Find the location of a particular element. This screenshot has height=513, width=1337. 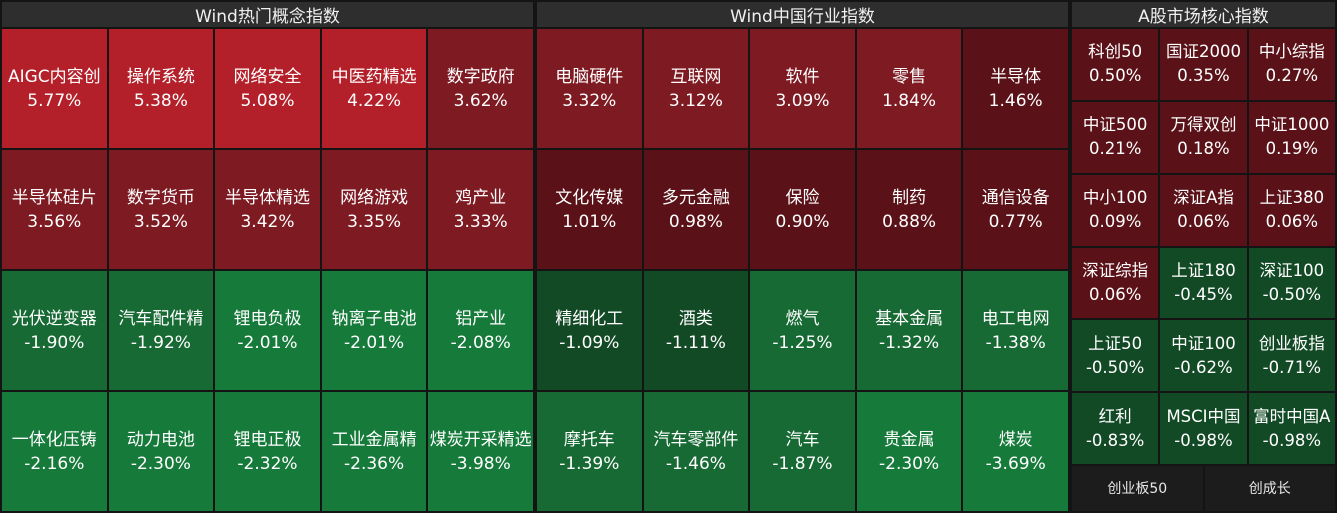

tile-name: 网络安全 is located at coordinates (267, 76).